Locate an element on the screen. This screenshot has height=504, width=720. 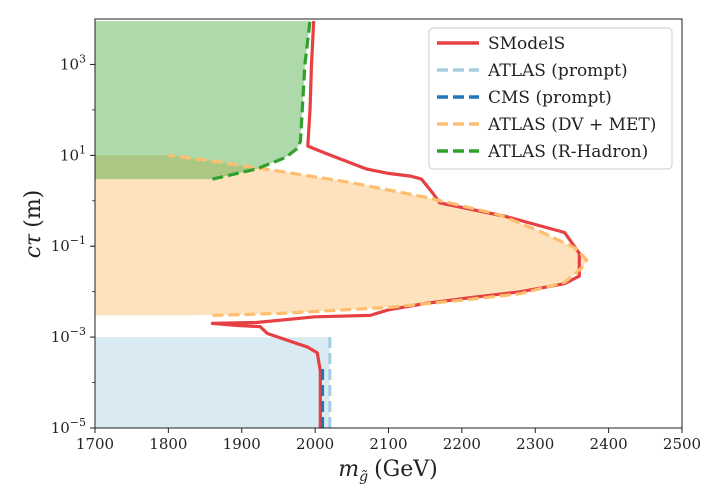
series-line-atlas-r-hadron is located at coordinates (262, 100).